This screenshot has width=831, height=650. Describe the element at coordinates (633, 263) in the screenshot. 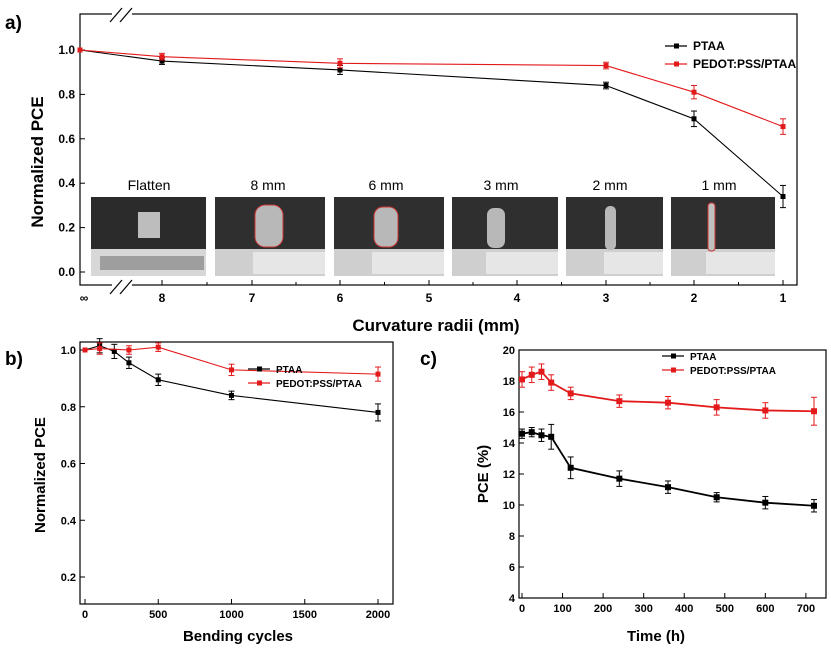

I see `photo-2mm-ruler` at that location.